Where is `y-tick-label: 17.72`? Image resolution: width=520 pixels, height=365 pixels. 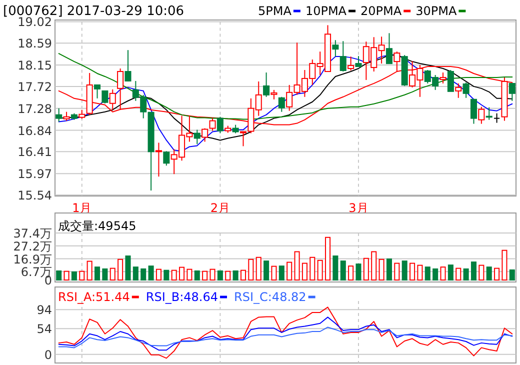 y-tick-label: 17.72 is located at coordinates (35, 87).